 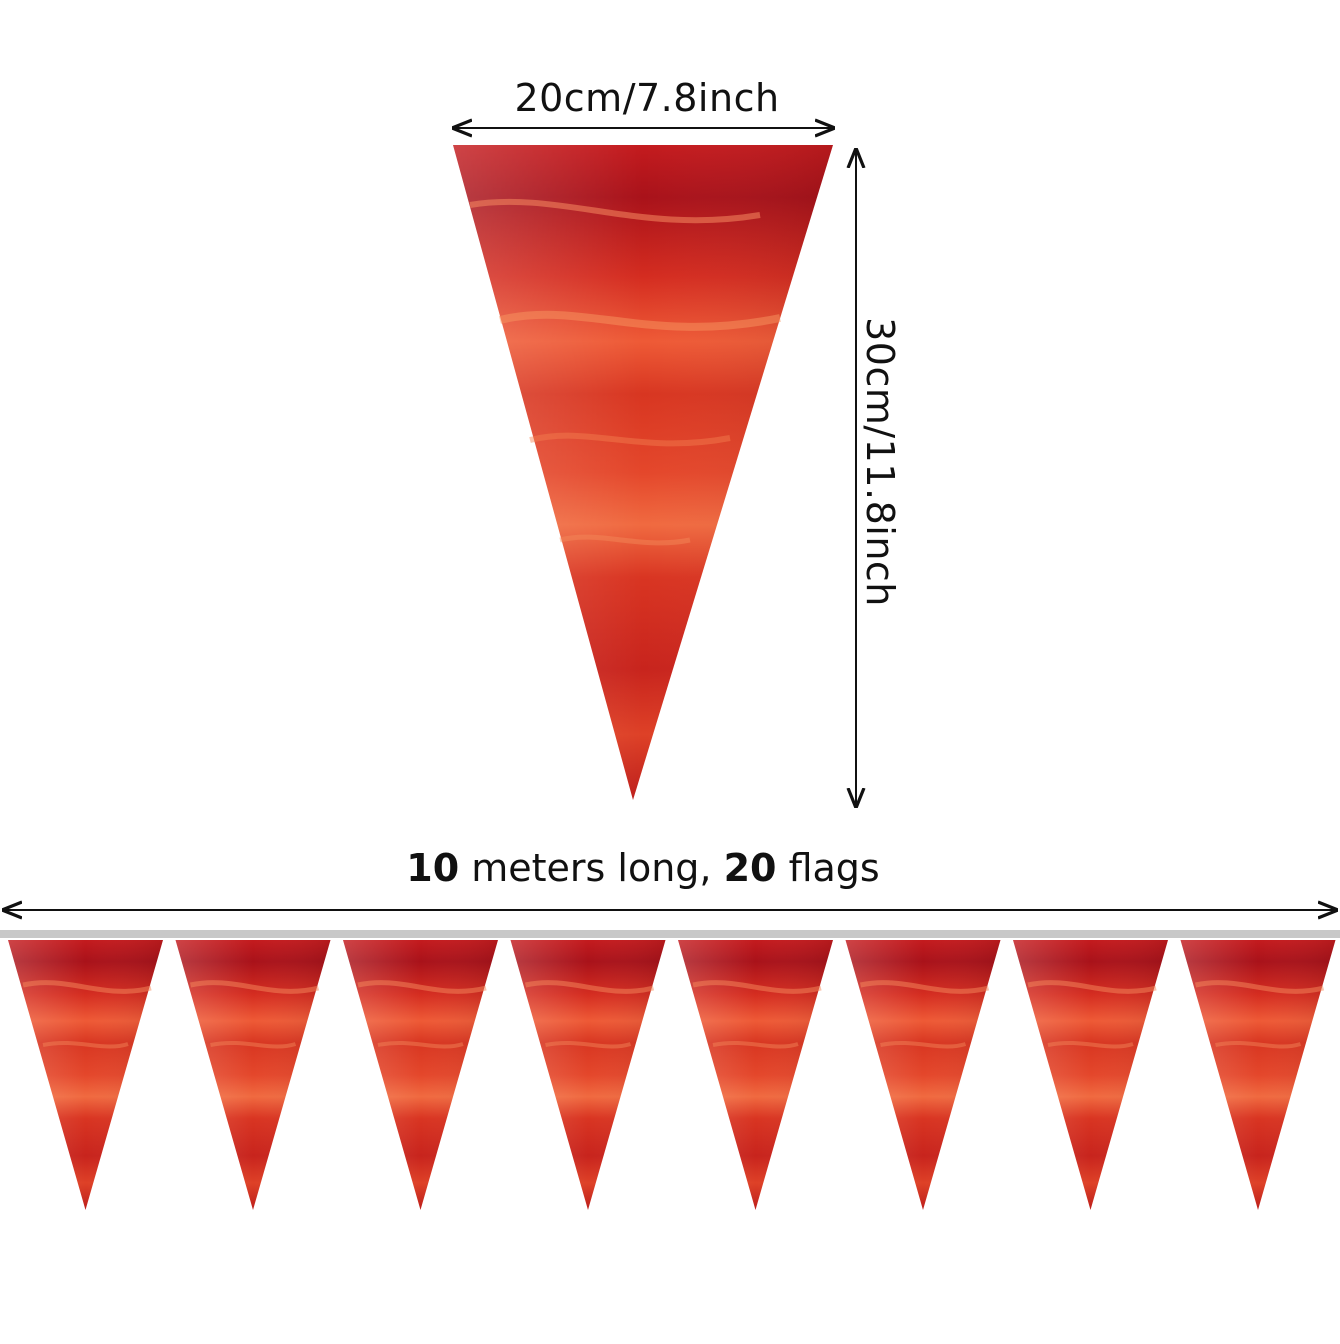 I want to click on length-text: meters long,, so click(x=591, y=868).